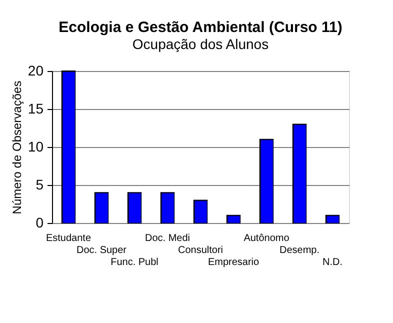  Describe the element at coordinates (299, 250) in the screenshot. I see `x-tick-label: Desemp.` at that location.